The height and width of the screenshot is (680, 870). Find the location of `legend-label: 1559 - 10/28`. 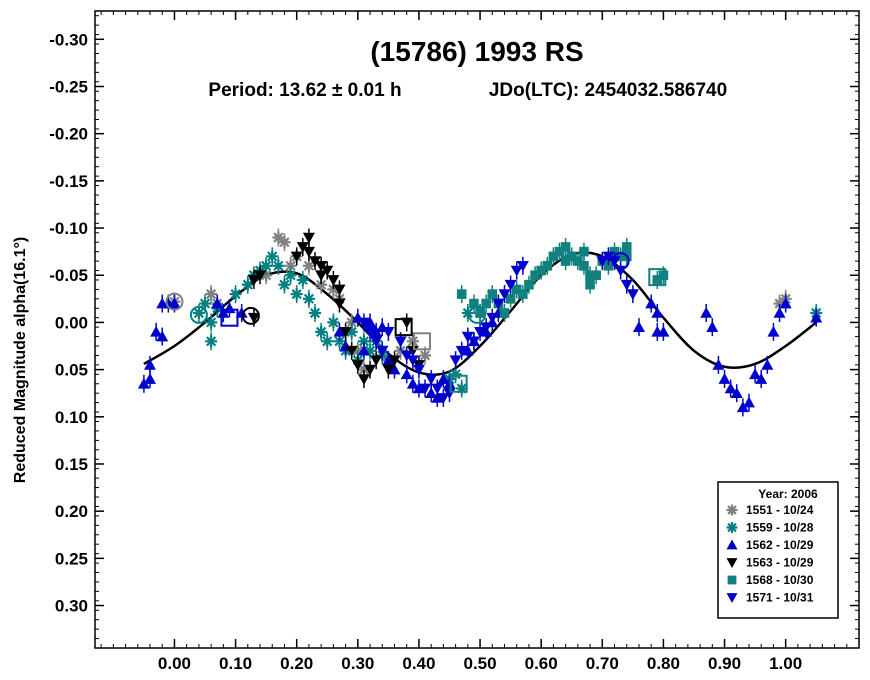

legend-label: 1559 - 10/28 is located at coordinates (780, 528).